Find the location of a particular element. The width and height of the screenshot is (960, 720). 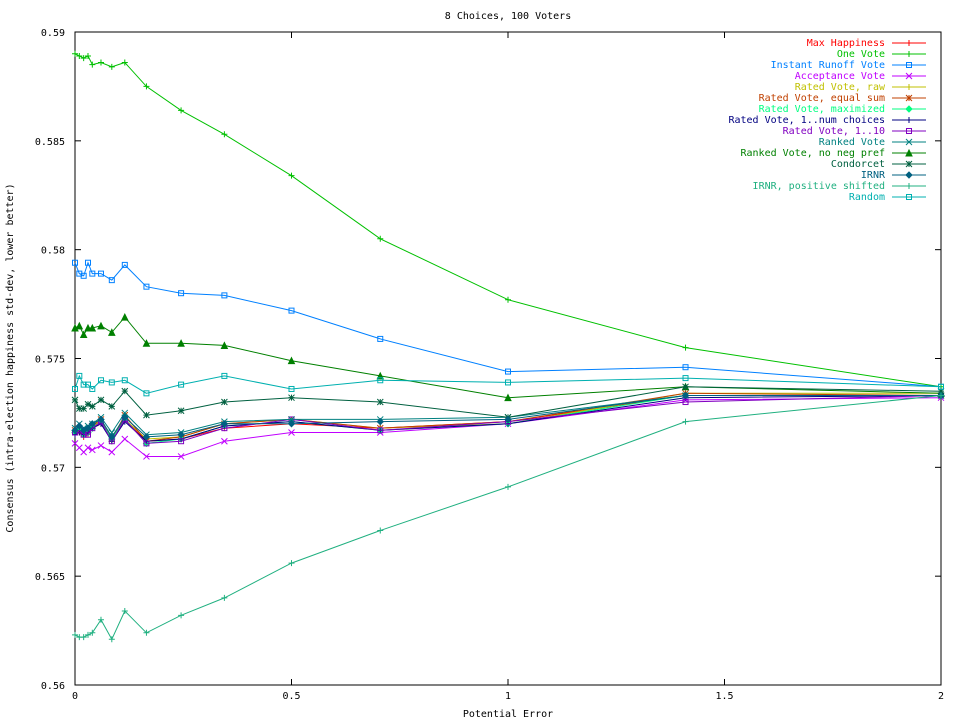

x-axis-label: Potential Error is located at coordinates (508, 714).